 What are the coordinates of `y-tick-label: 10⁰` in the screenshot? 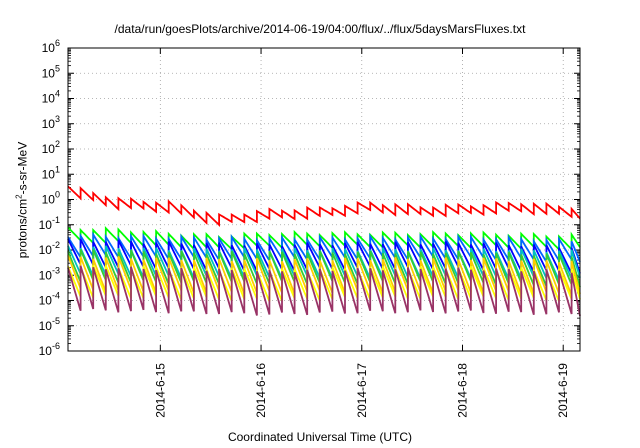 It's located at (51, 198).